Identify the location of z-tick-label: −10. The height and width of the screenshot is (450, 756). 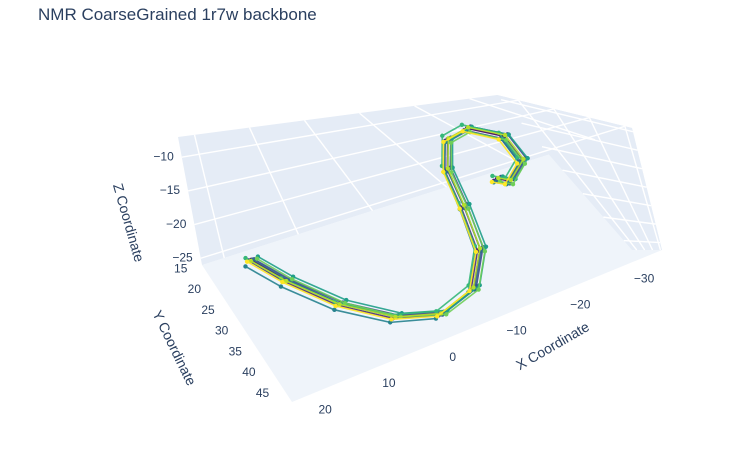
(163, 156).